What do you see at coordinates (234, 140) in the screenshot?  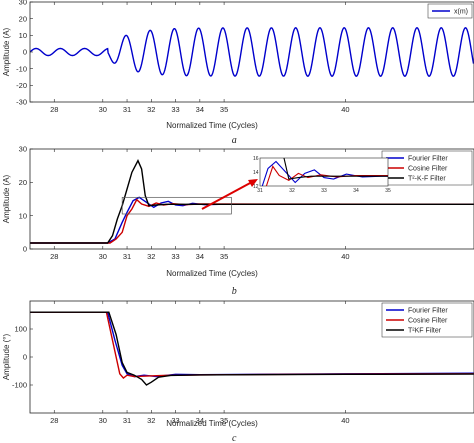 I see `panel-caption: a` at bounding box center [234, 140].